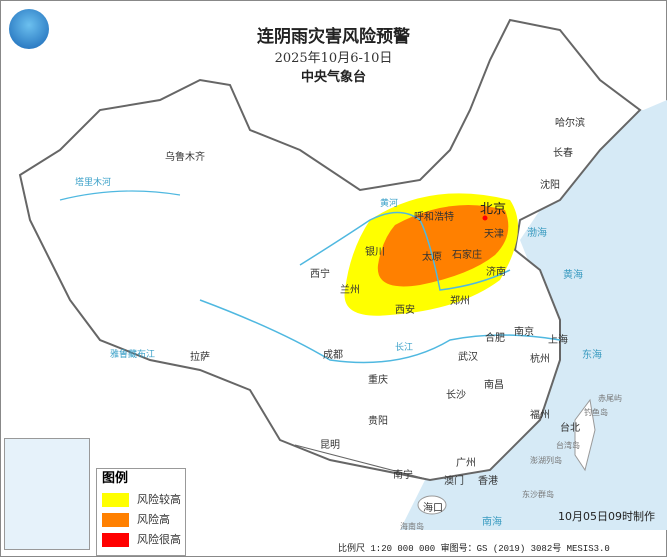 The image size is (667, 557). I want to click on city-label: 长沙, so click(456, 395).